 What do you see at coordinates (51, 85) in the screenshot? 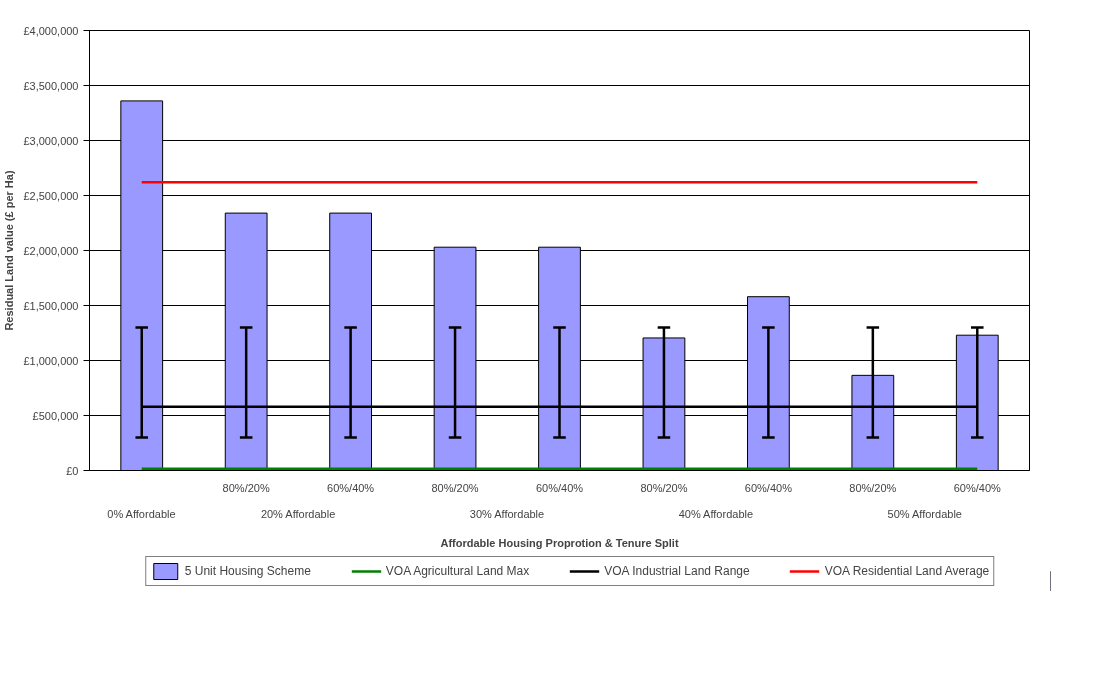
I see `y-tick-label: £3,500,000` at bounding box center [51, 85].